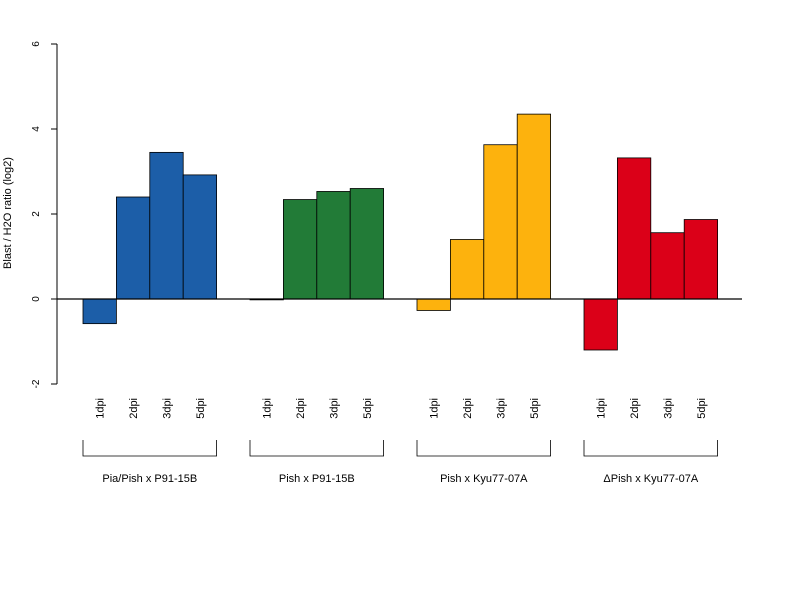 The width and height of the screenshot is (800, 600). What do you see at coordinates (36, 383) in the screenshot?
I see `y-tick-label: -2` at bounding box center [36, 383].